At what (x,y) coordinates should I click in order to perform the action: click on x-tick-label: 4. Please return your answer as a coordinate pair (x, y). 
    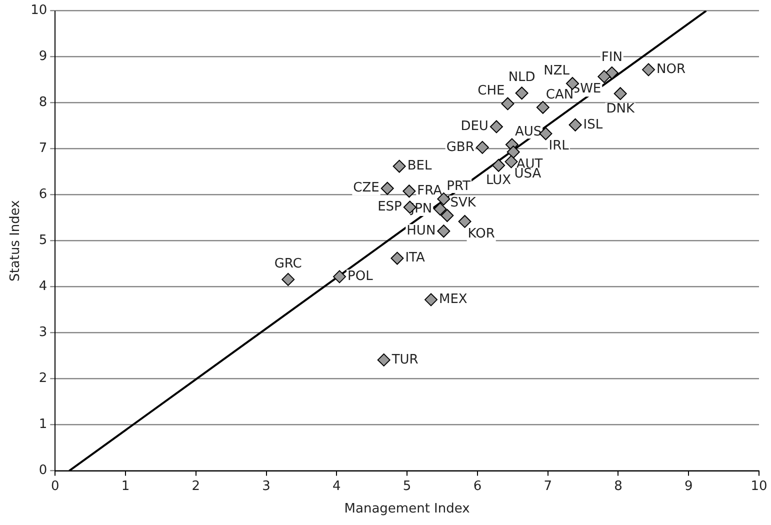
    Looking at the image, I should click on (336, 486).